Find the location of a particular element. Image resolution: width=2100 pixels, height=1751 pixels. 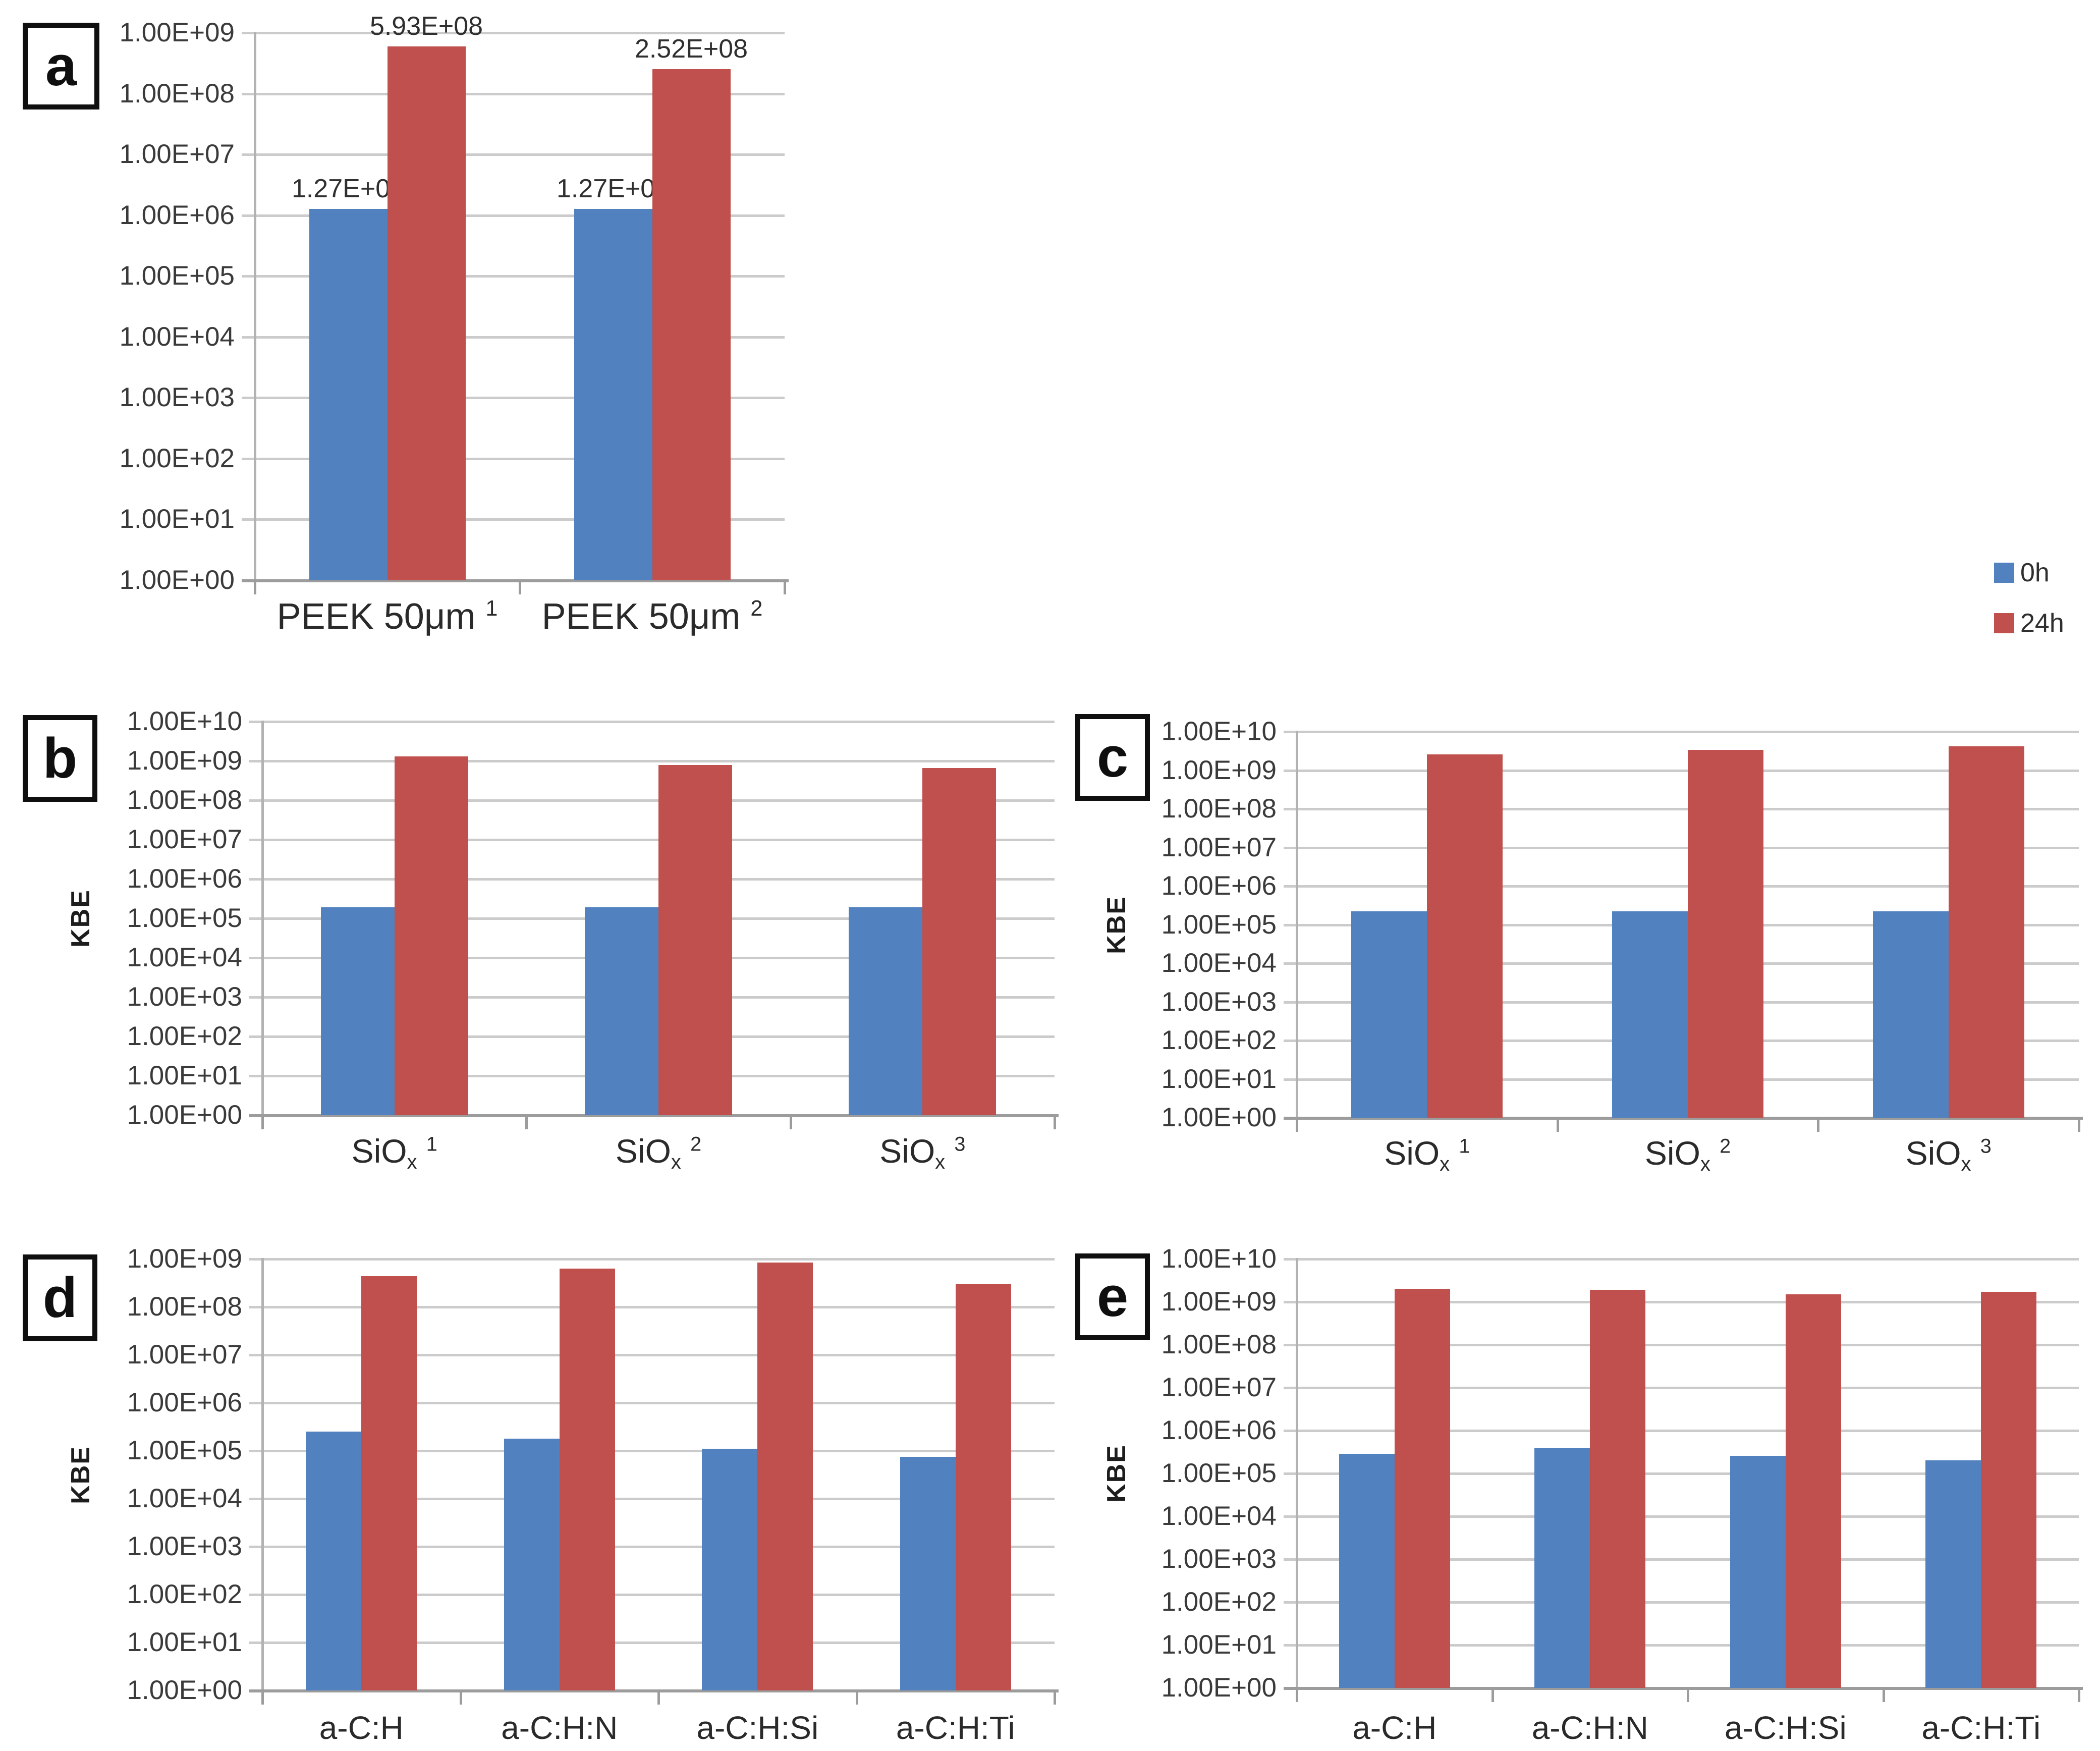

category-label-segment: a-C:H:Si is located at coordinates (757, 1728).